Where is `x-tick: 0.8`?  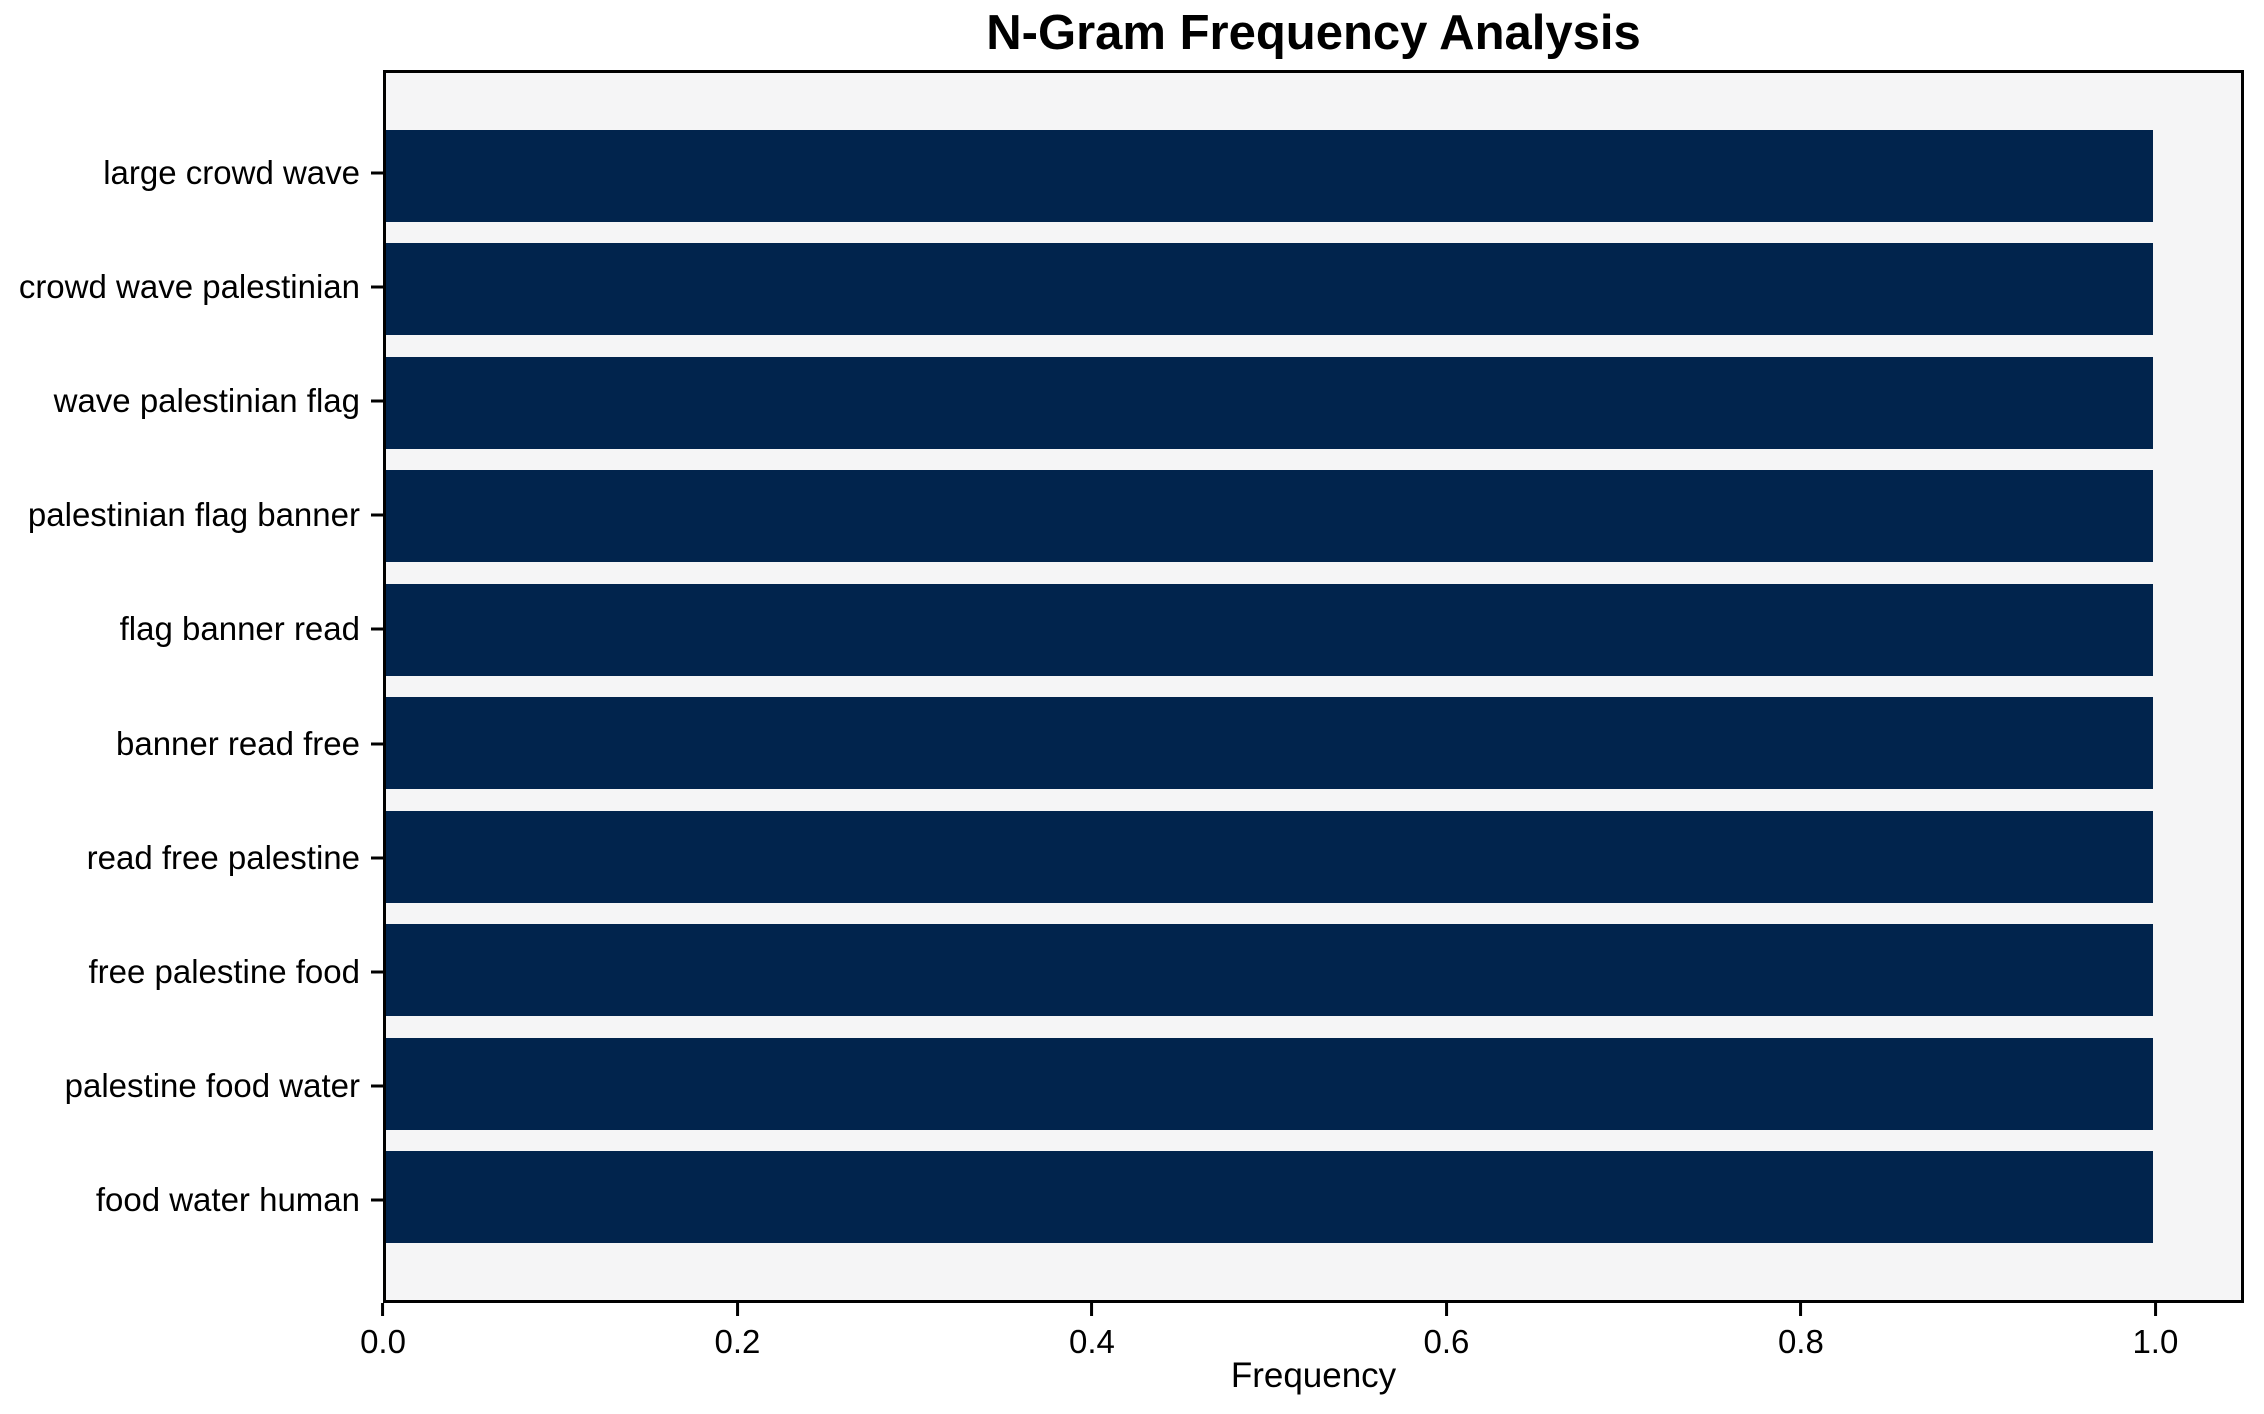 x-tick: 0.8 is located at coordinates (1801, 1332).